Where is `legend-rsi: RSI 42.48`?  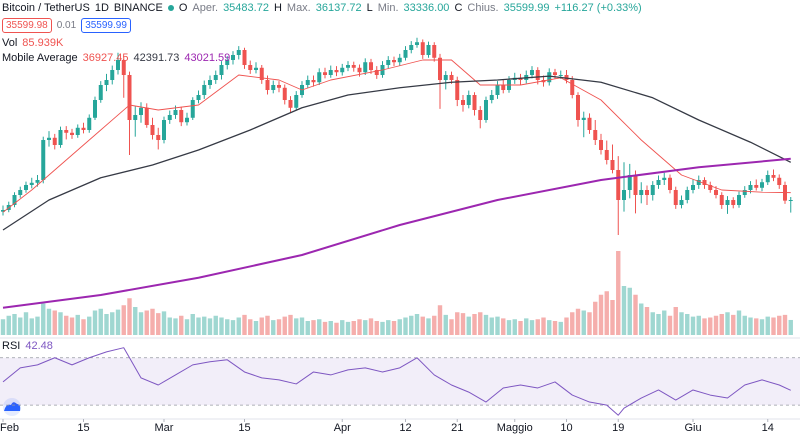
legend-rsi: RSI 42.48 is located at coordinates (27, 346).